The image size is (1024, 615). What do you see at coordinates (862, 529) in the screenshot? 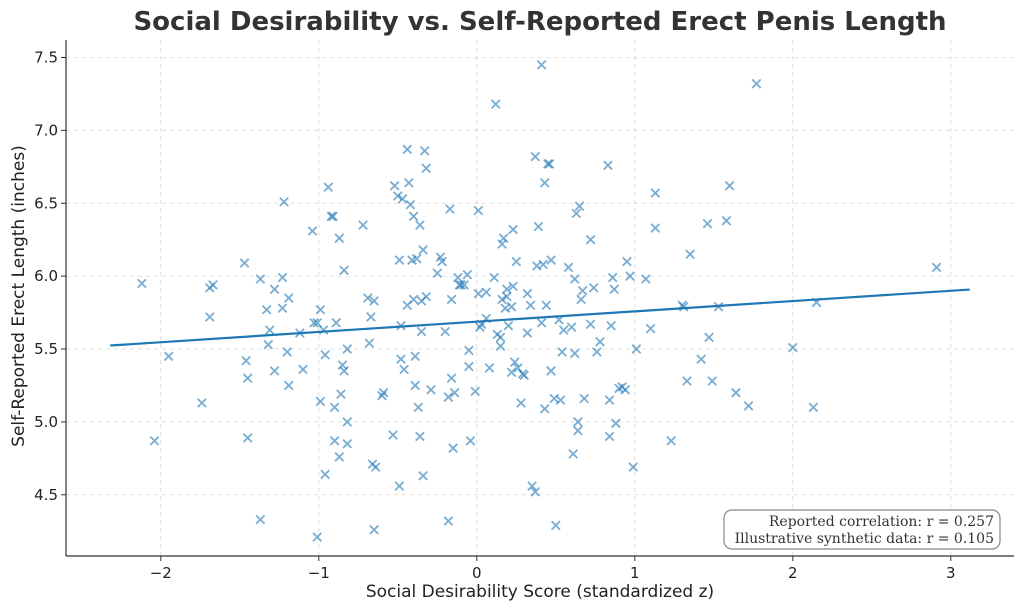
I see `annotation-frame` at bounding box center [862, 529].